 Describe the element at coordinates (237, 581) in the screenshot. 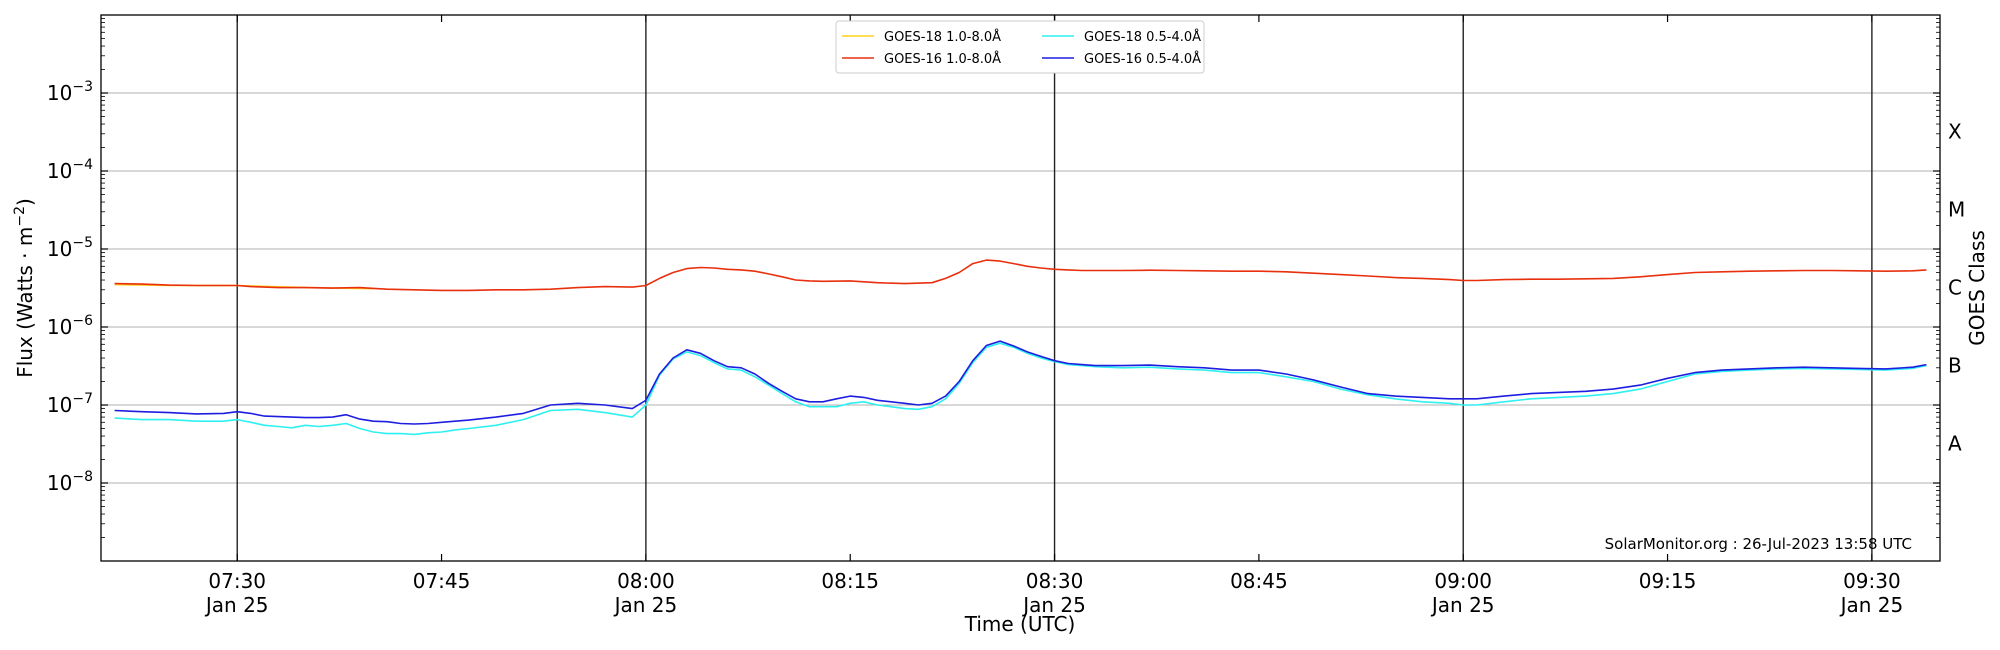

I see `x-tick-label: 07:30` at that location.